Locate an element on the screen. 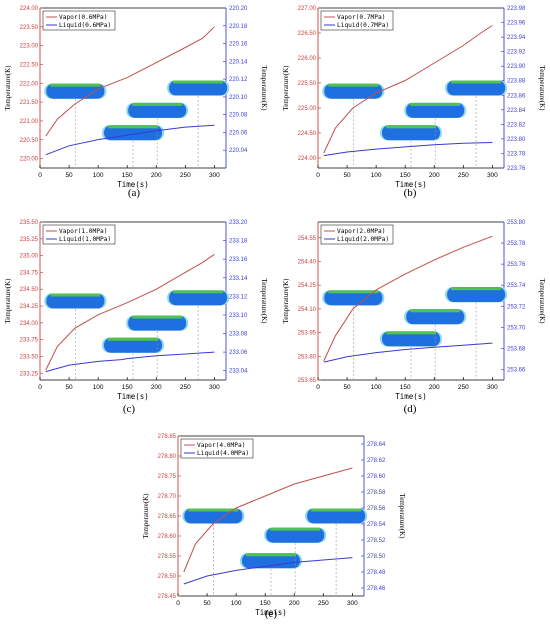 The image size is (550, 628). right-y-tick-label: 233.16 is located at coordinates (238, 260).